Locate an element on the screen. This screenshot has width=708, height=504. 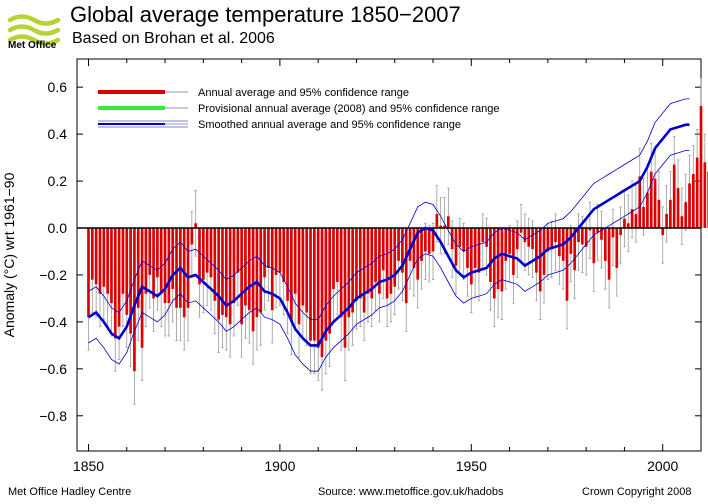
y-tick-label: −0.2 is located at coordinates (53, 275).